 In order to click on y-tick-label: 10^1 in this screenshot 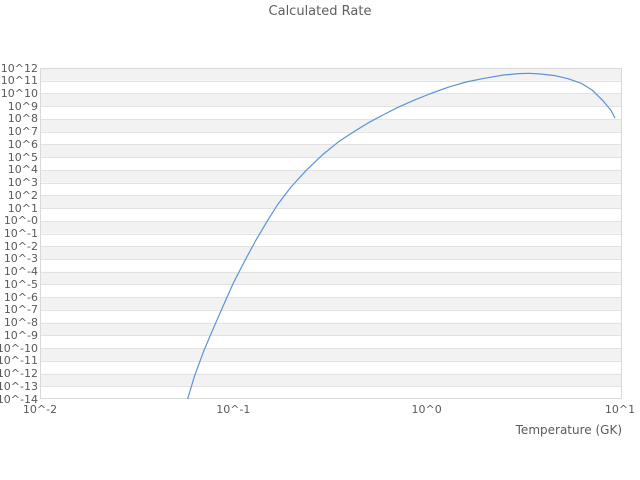, I will do `click(22, 208)`.